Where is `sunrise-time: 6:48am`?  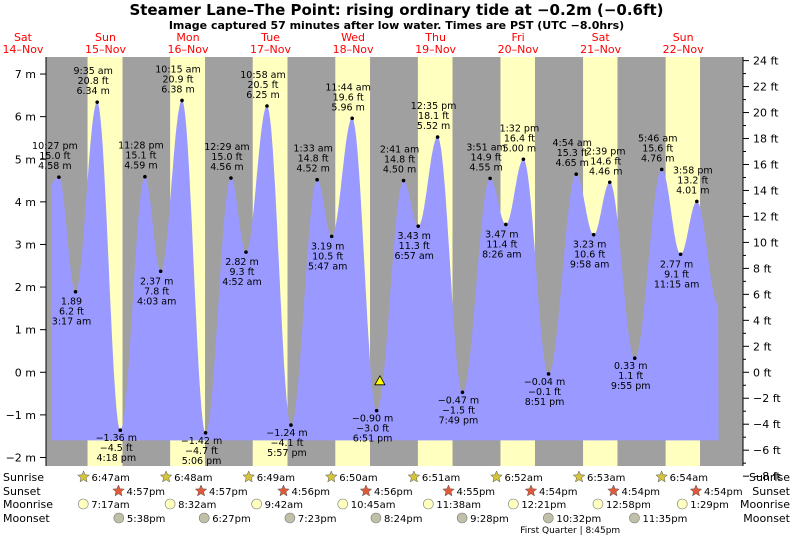
sunrise-time: 6:48am is located at coordinates (193, 478).